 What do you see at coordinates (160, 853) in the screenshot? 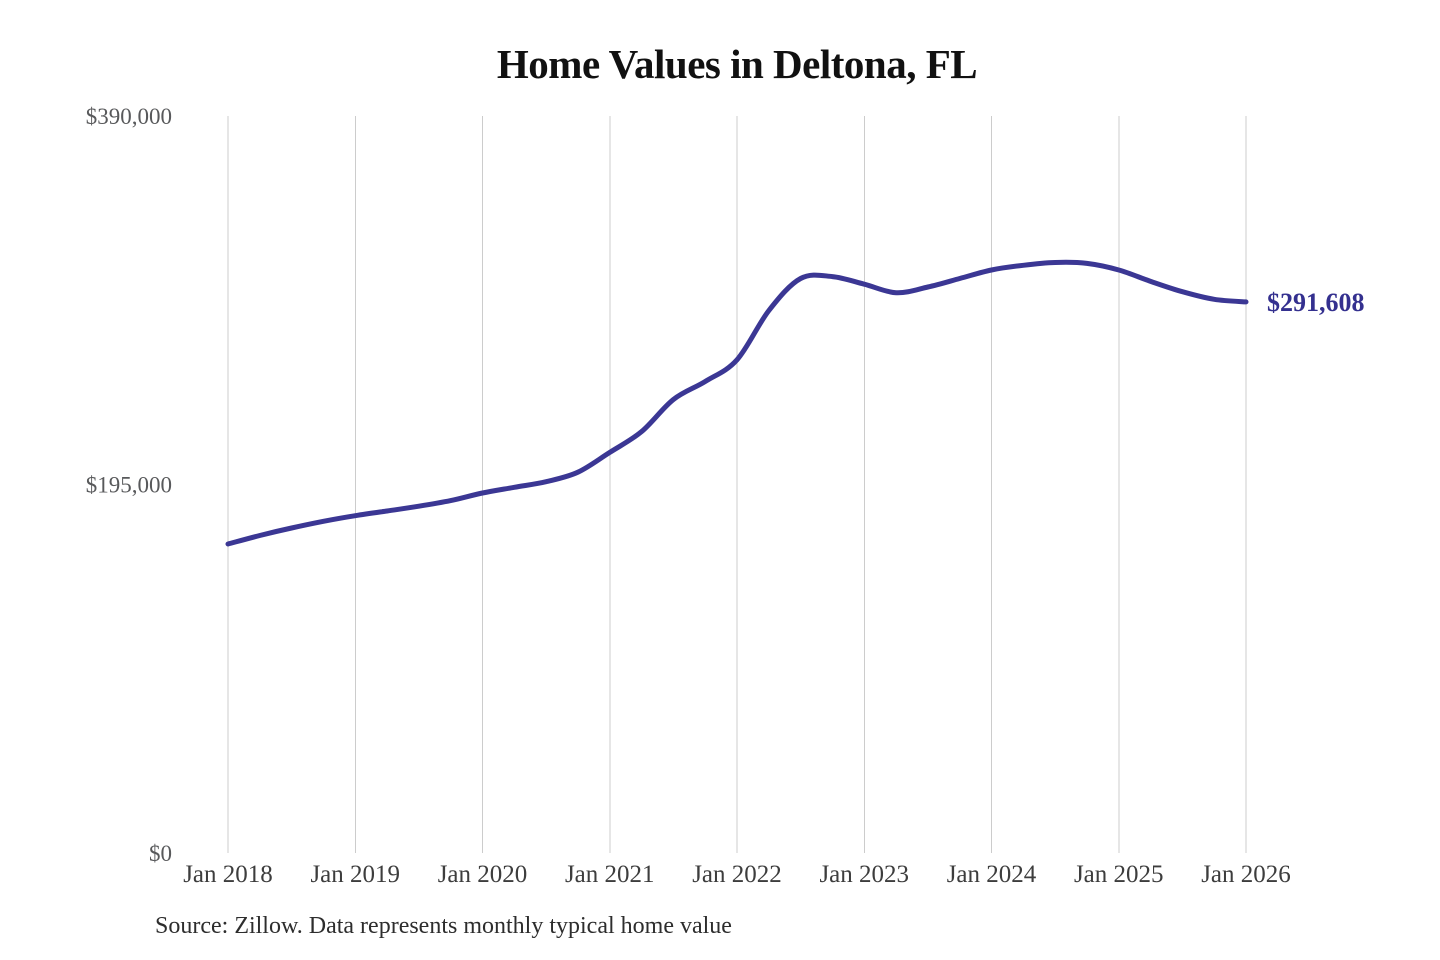
I see `y-axis-tick-label: $0` at bounding box center [160, 853].